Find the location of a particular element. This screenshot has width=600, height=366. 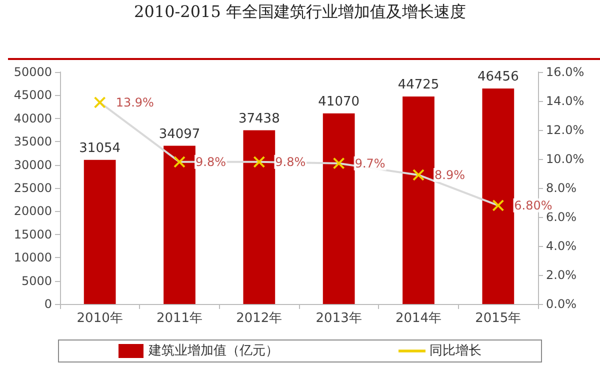

legend-label: 同比增长 is located at coordinates (456, 351).